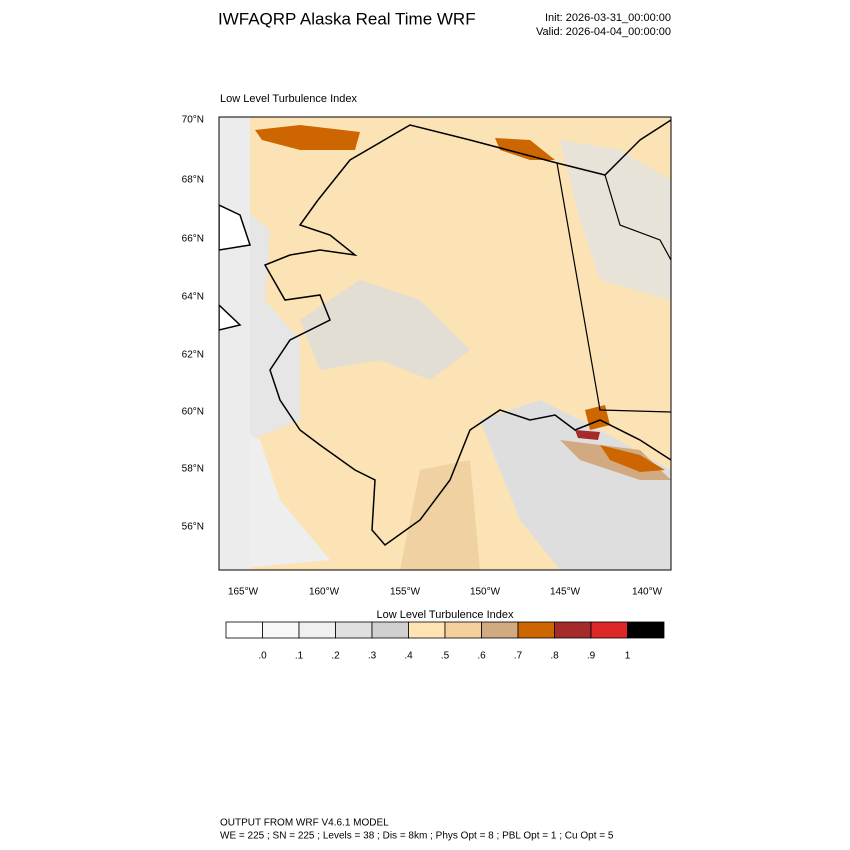 The image size is (850, 850). I want to click on lat-label: 60°N, so click(193, 412).